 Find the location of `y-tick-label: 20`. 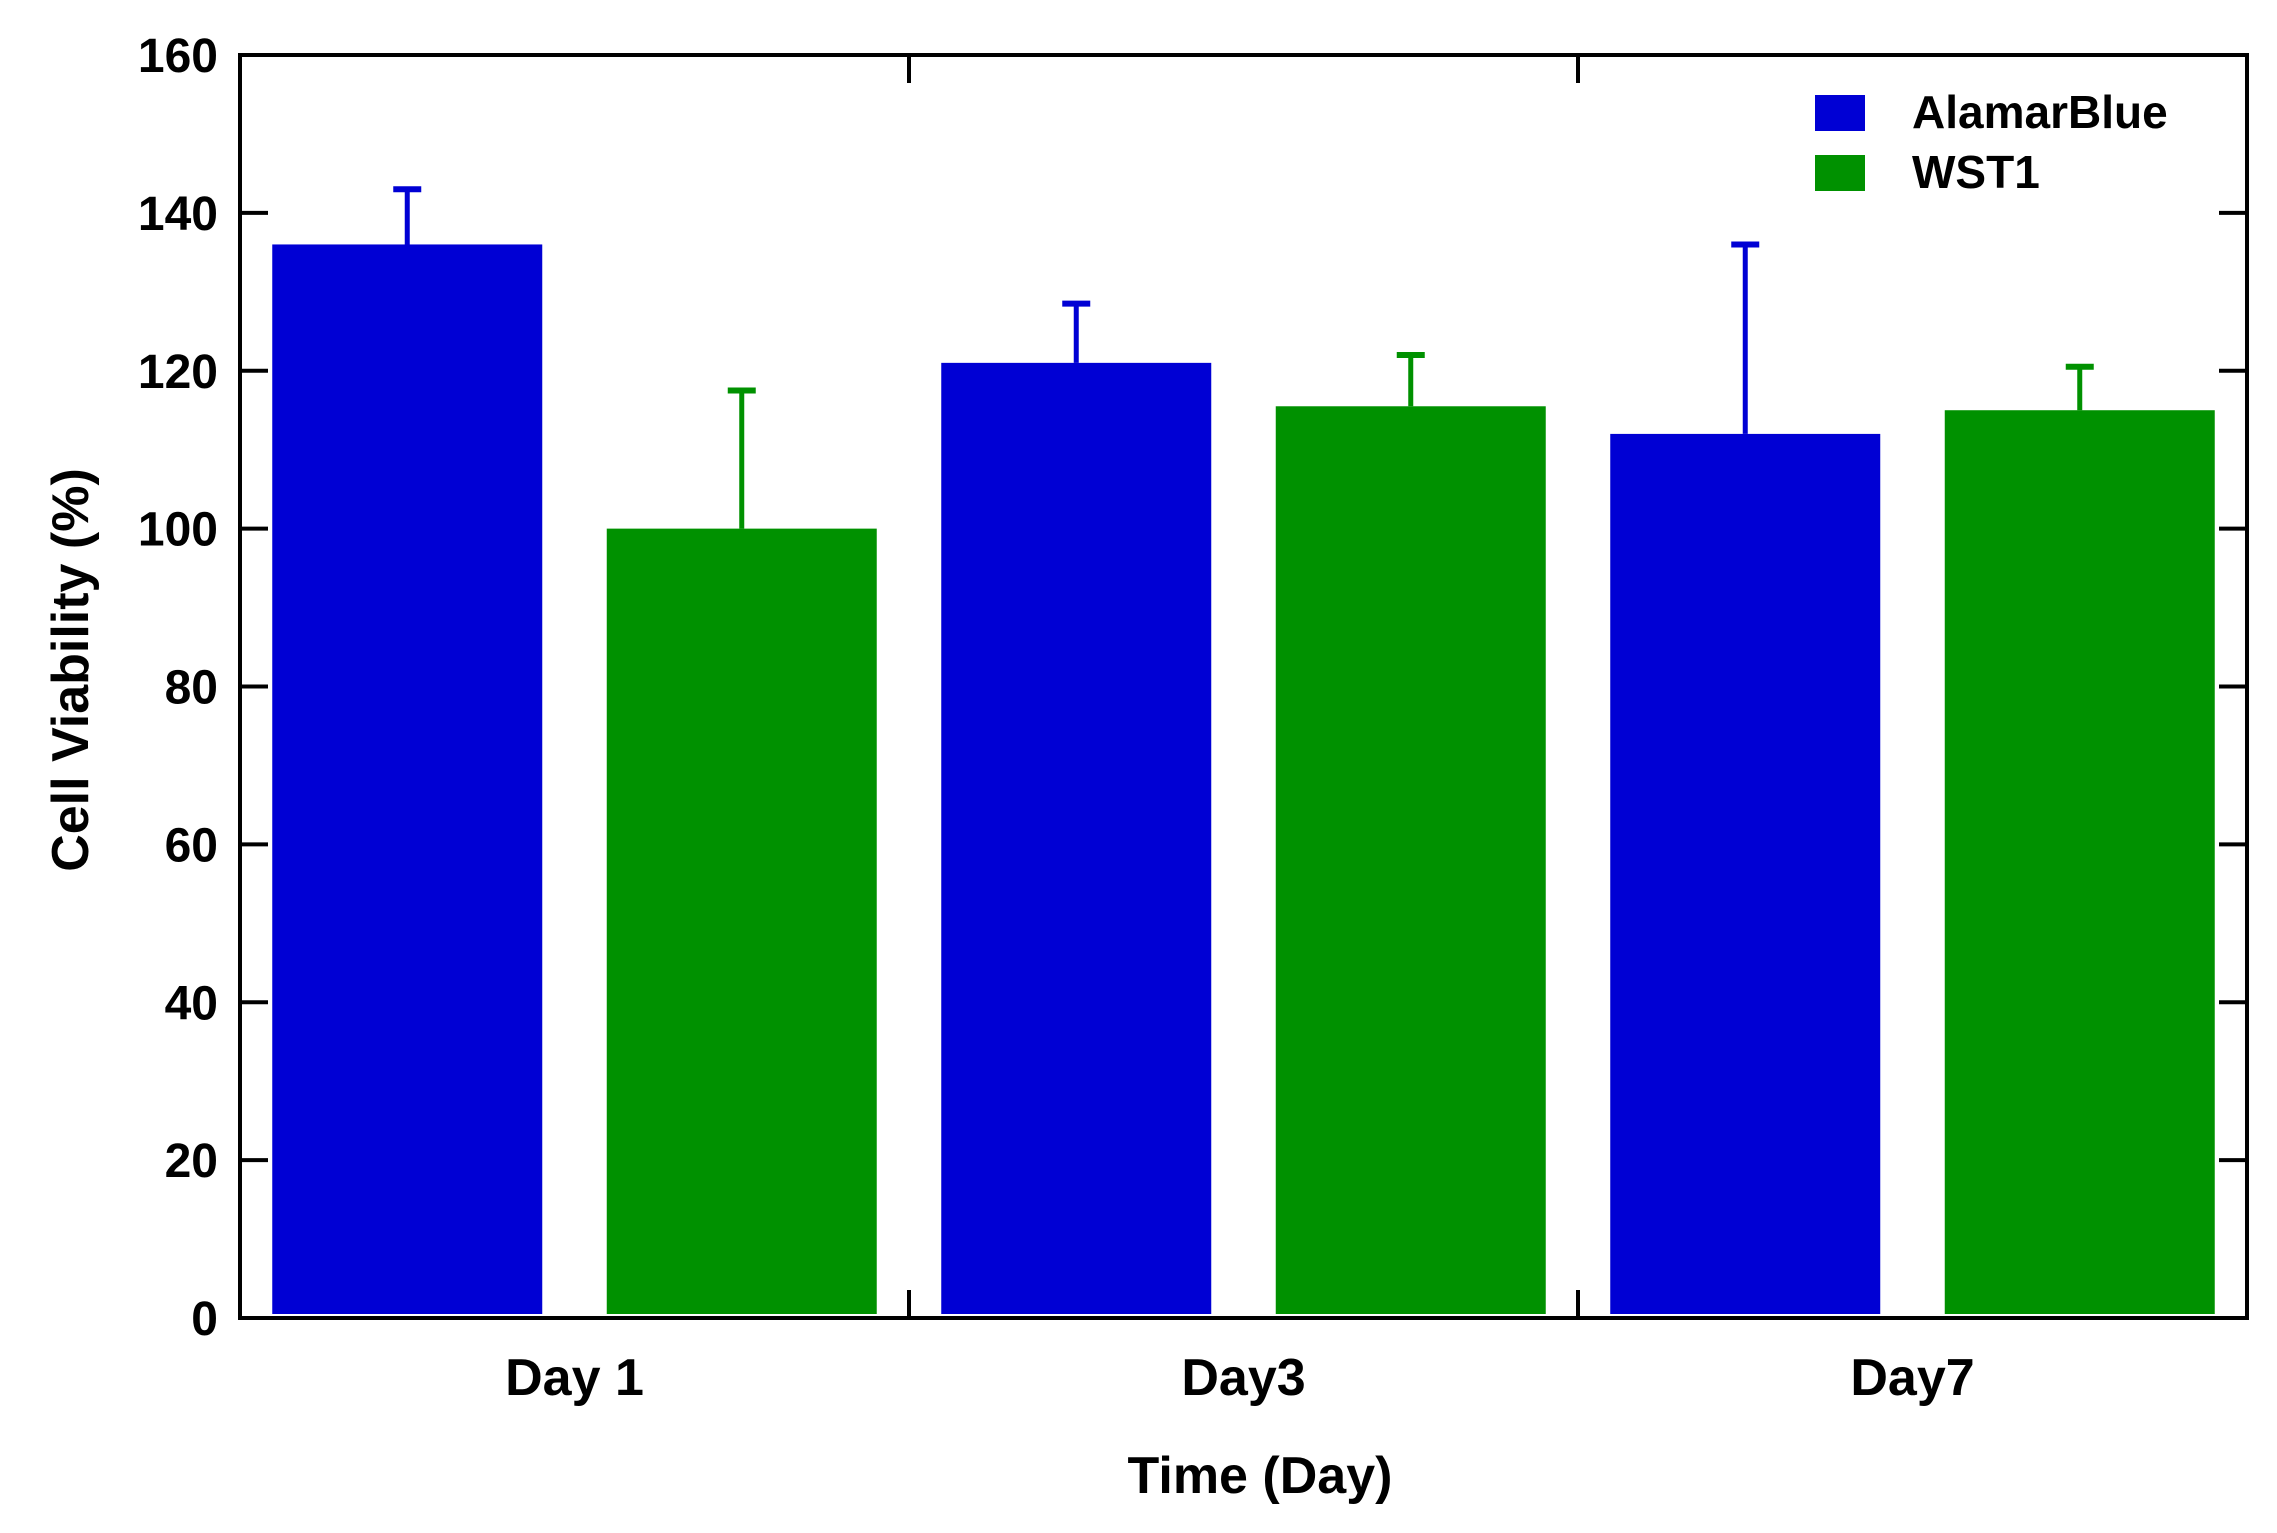

y-tick-label: 20 is located at coordinates (191, 1161).